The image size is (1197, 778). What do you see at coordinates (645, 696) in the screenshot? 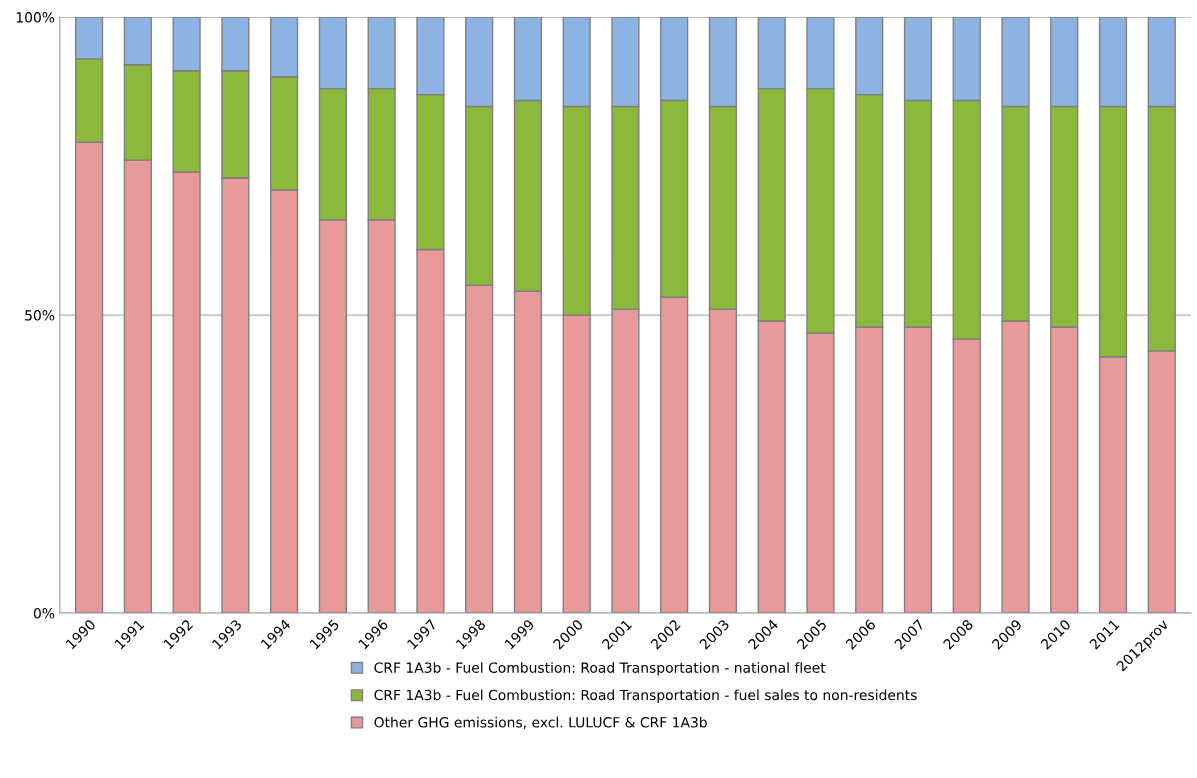
I see `legend-label: CRF 1A3b - Fuel Combustion: Road Transportation - fuel sales to non-residents` at bounding box center [645, 696].